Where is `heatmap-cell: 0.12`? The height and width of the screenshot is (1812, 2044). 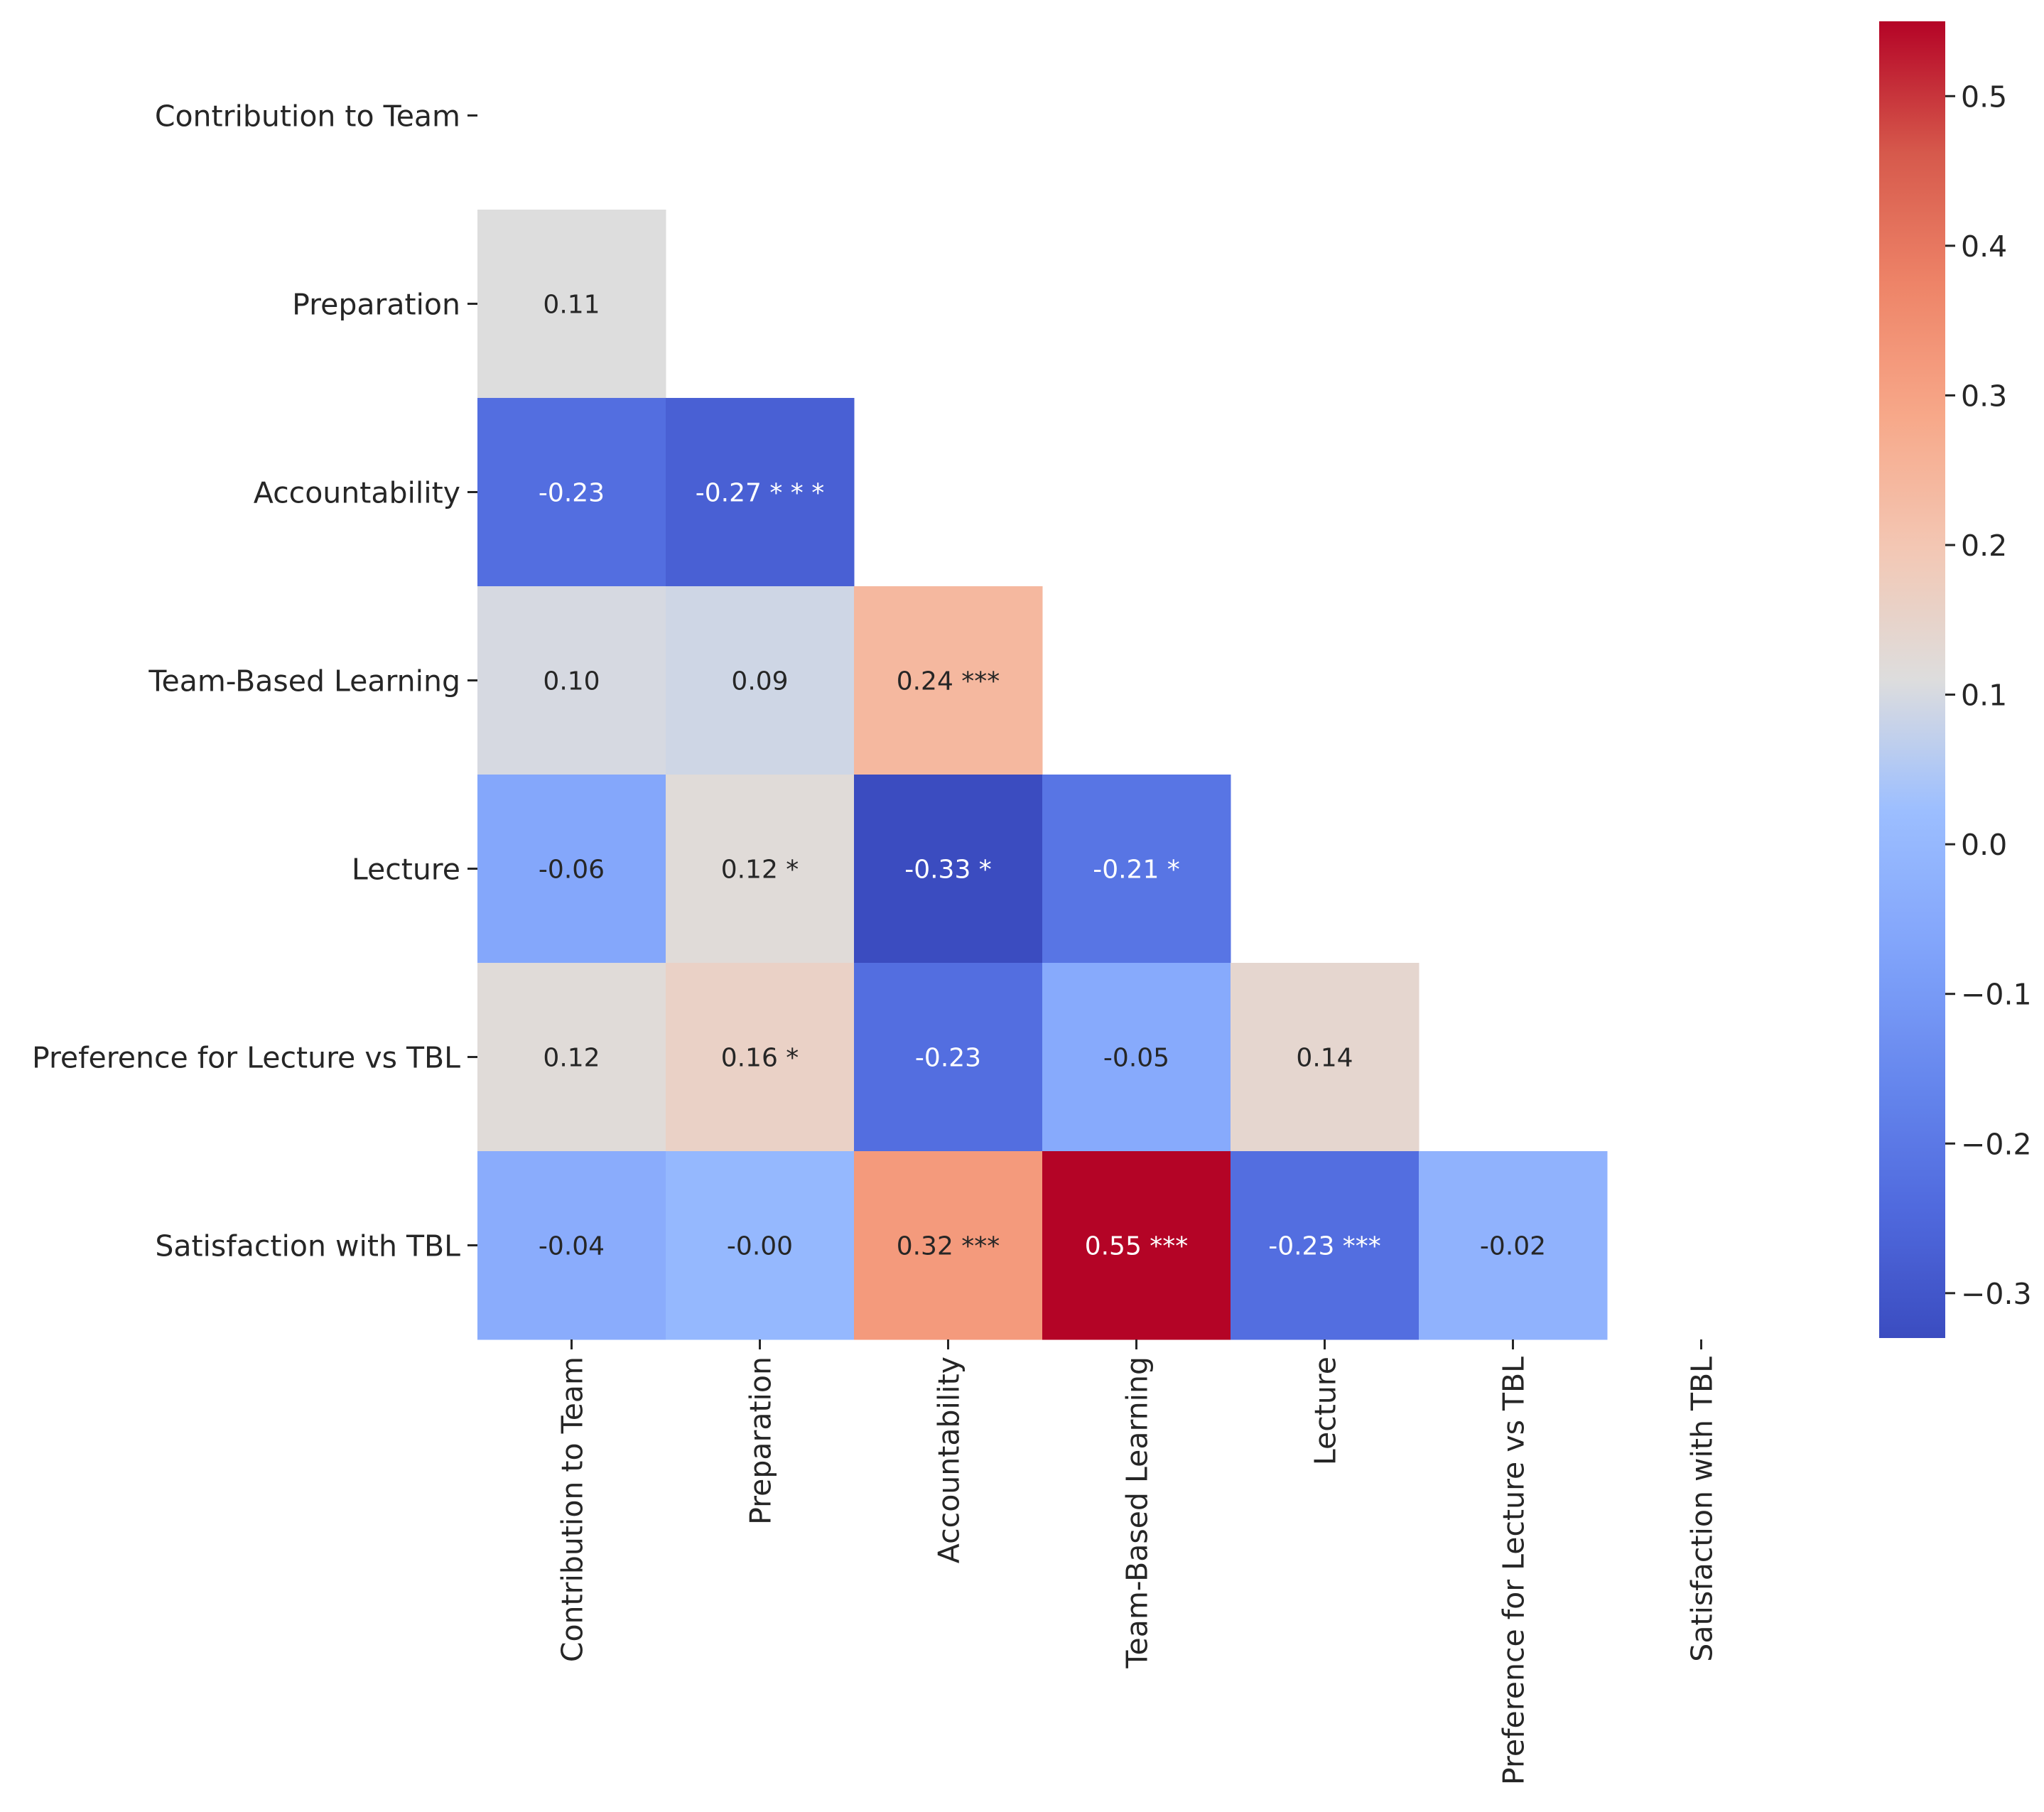
heatmap-cell: 0.12 is located at coordinates (571, 1057).